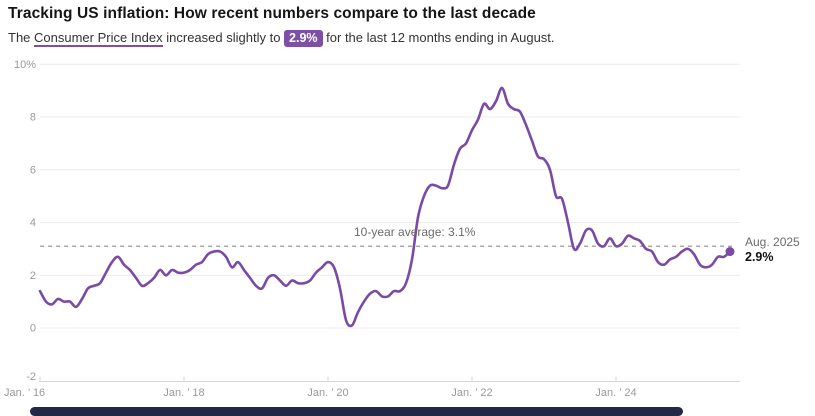 This screenshot has height=416, width=815. I want to click on horizontal-scrollbar-thumb, so click(356, 411).